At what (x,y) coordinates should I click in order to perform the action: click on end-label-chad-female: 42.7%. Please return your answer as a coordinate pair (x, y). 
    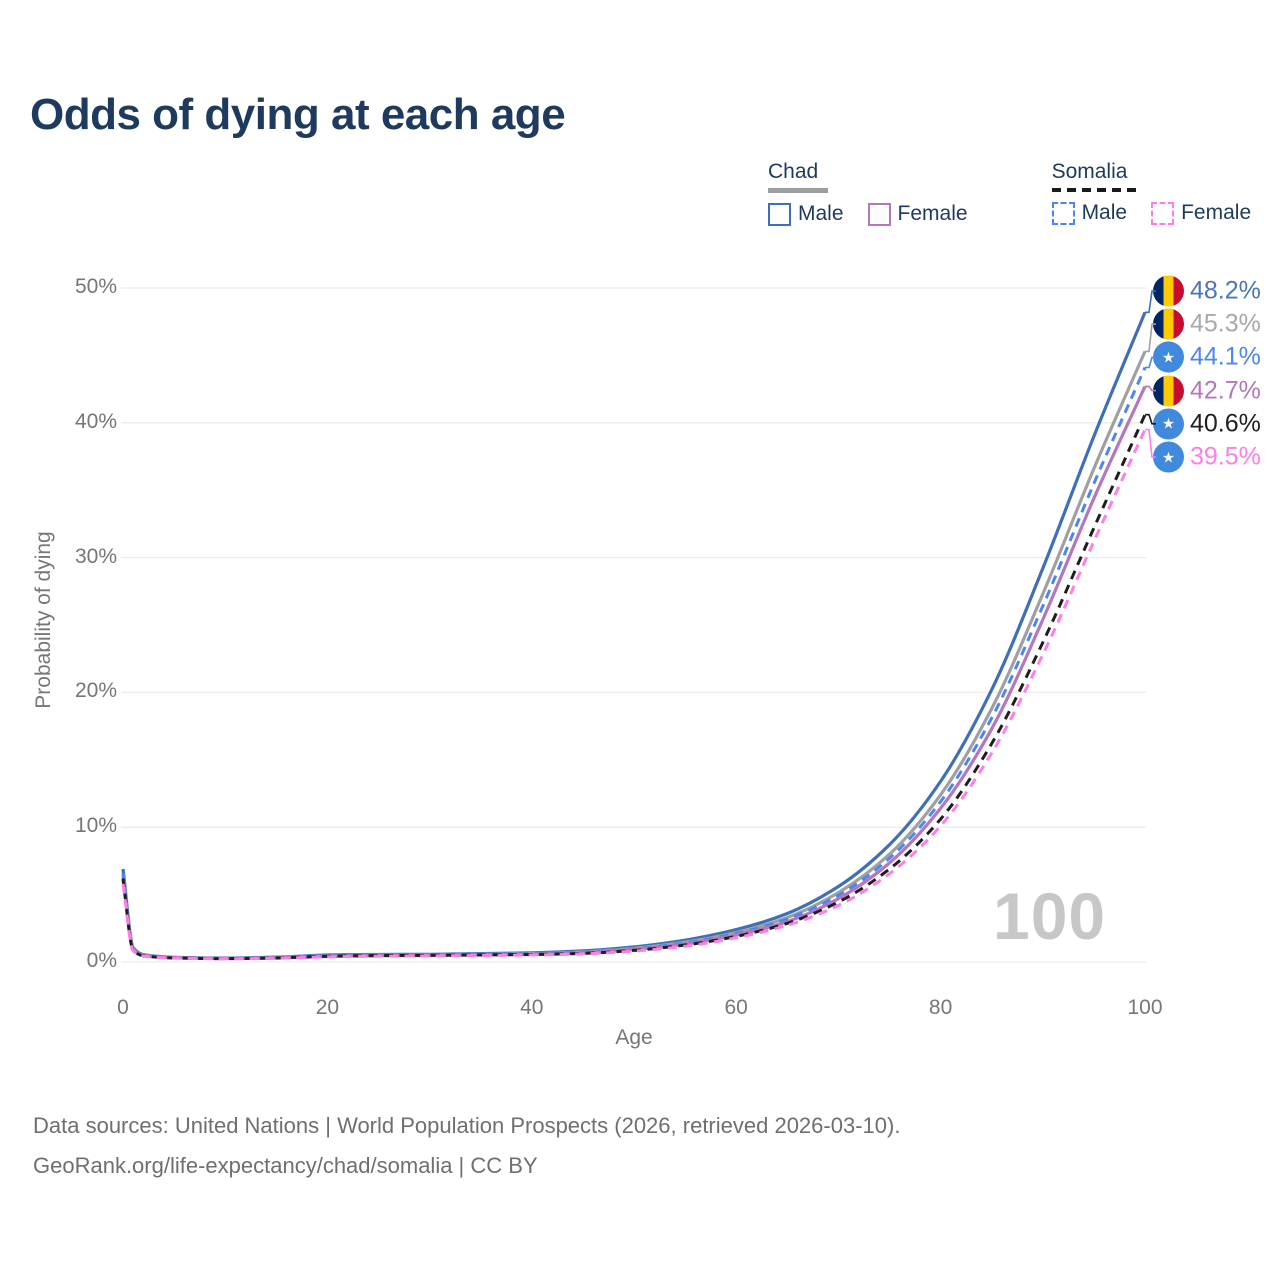
    Looking at the image, I should click on (1207, 391).